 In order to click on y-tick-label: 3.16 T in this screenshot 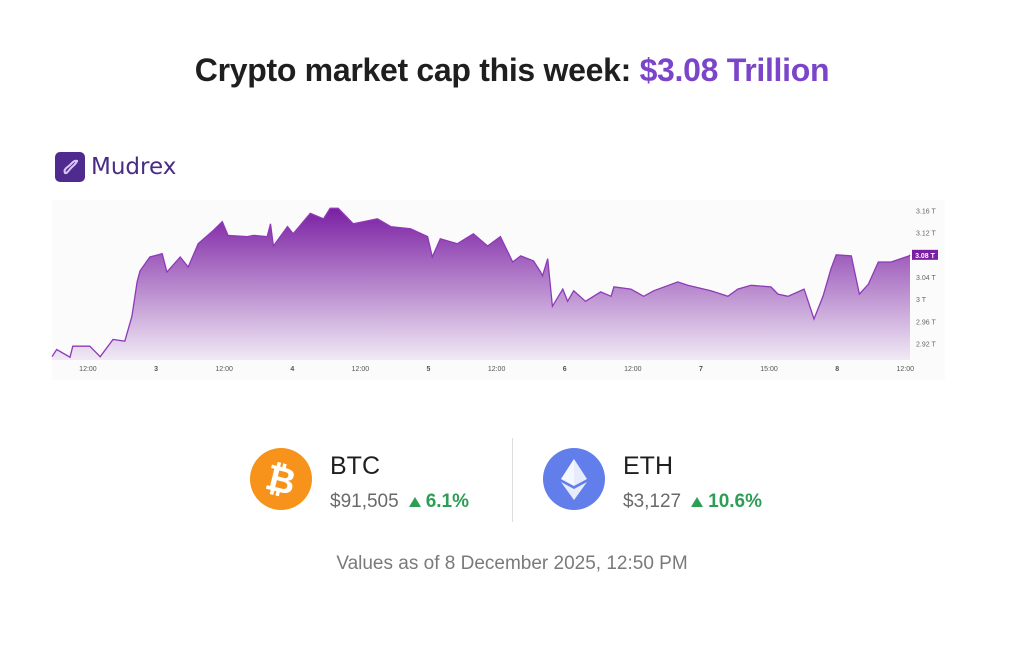, I will do `click(926, 212)`.